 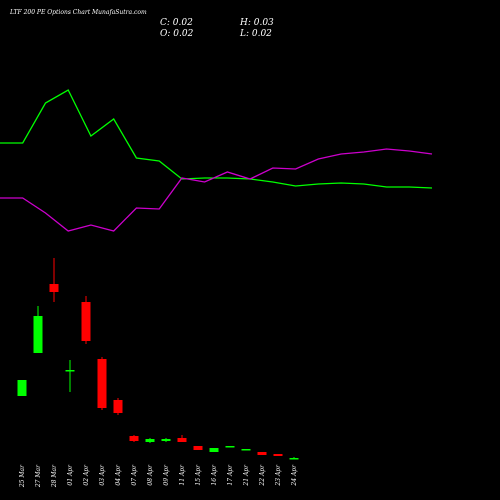 What do you see at coordinates (78, 12) in the screenshot?
I see `chart-title: LTF 200 PE Options Chart MunafaSutra.com` at bounding box center [78, 12].